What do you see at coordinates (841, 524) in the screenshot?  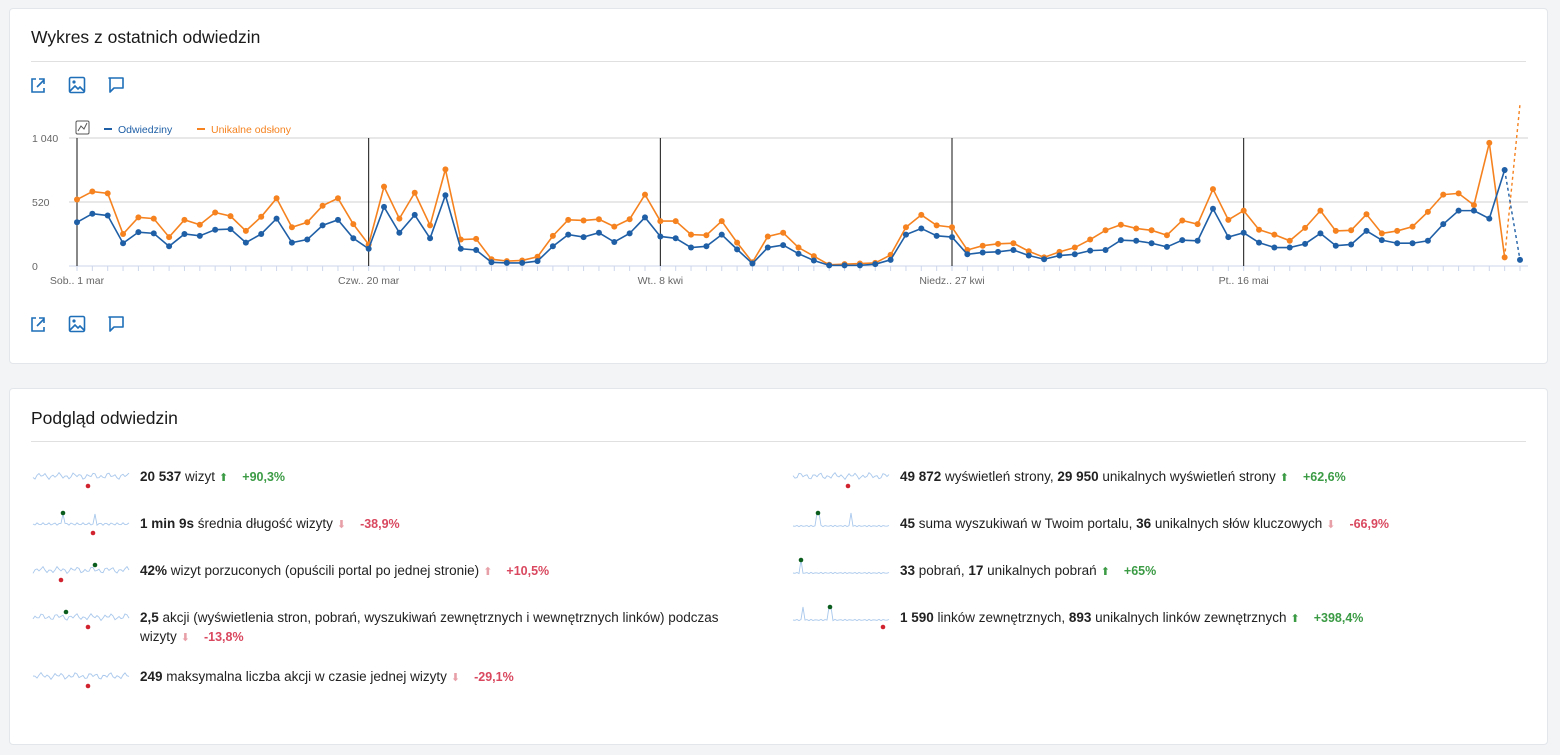 I see `sparkline-searches` at bounding box center [841, 524].